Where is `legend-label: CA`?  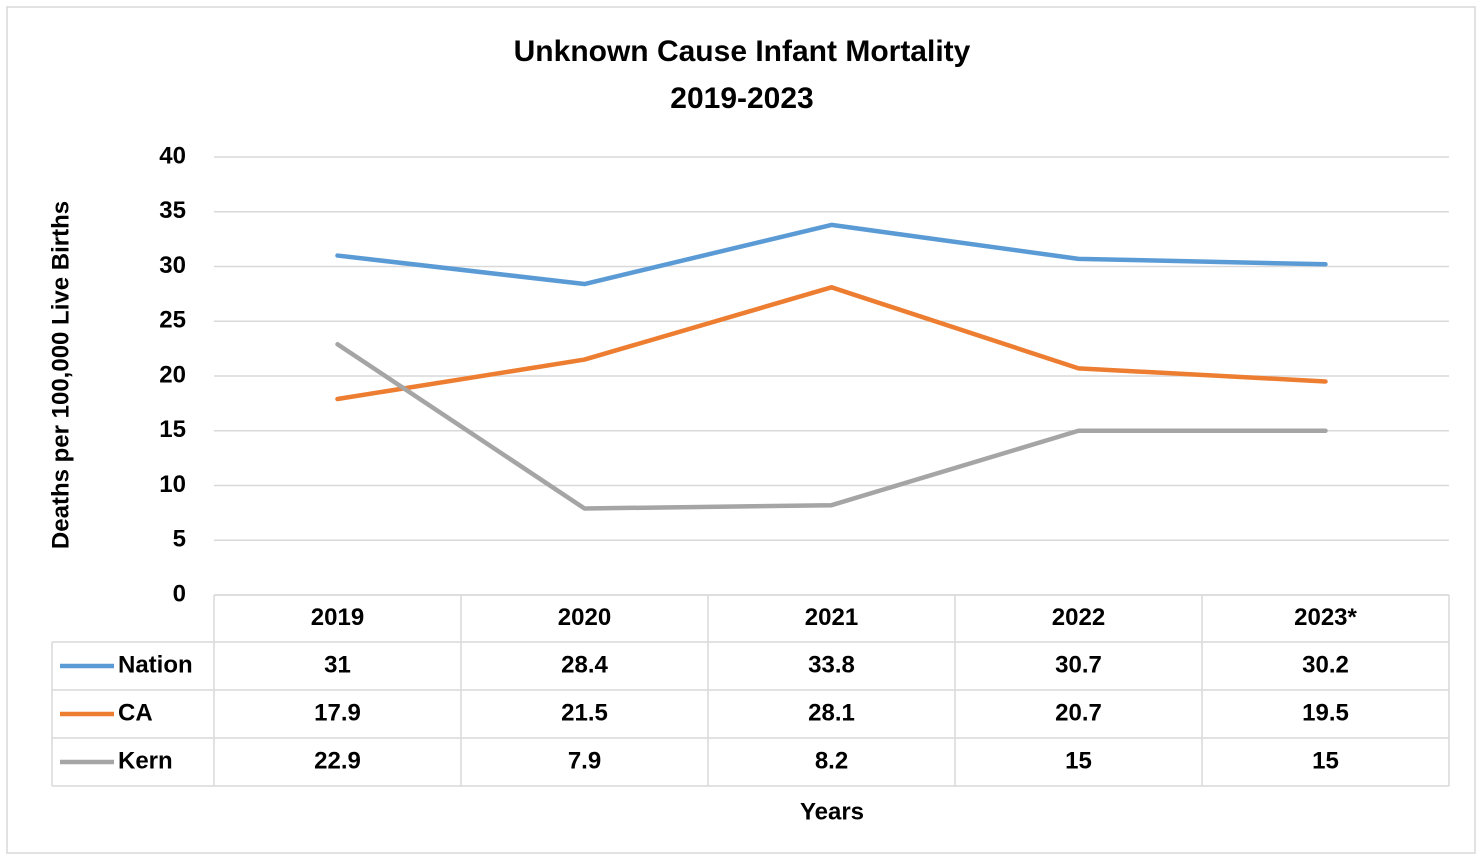 legend-label: CA is located at coordinates (135, 712).